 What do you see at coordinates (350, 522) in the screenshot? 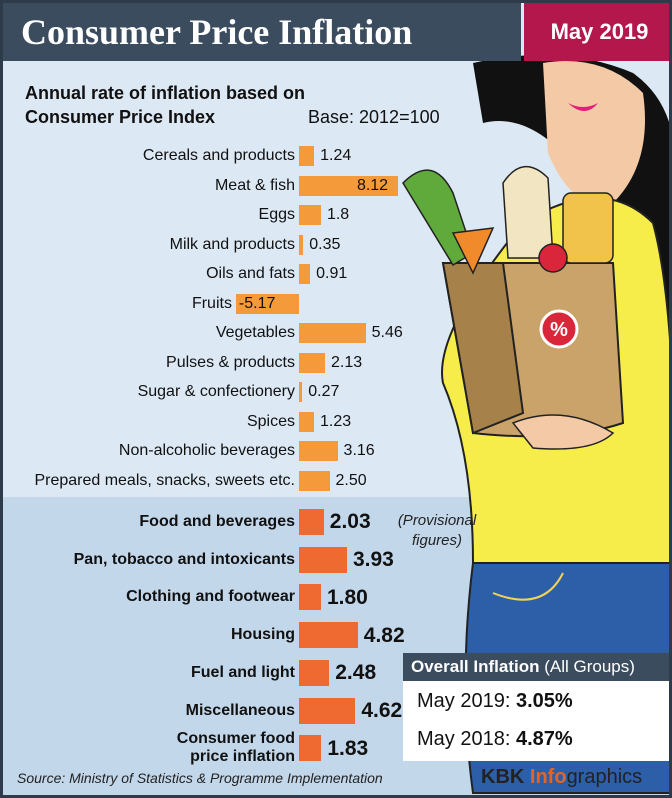
I see `value-label: 2.03` at bounding box center [350, 522].